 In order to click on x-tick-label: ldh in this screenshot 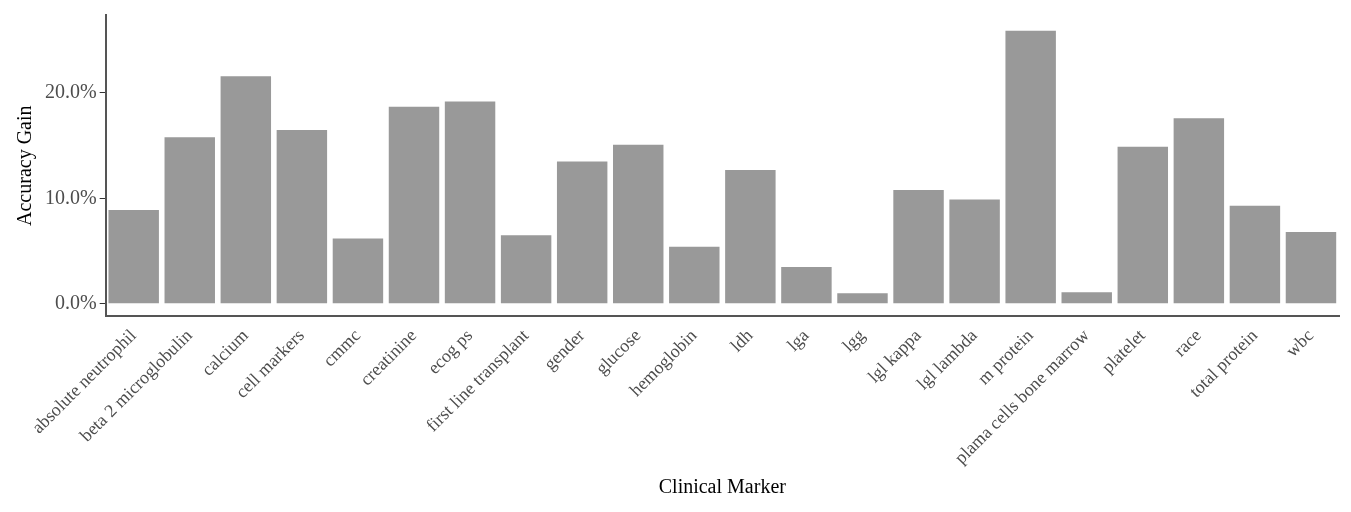, I will do `click(741, 340)`.